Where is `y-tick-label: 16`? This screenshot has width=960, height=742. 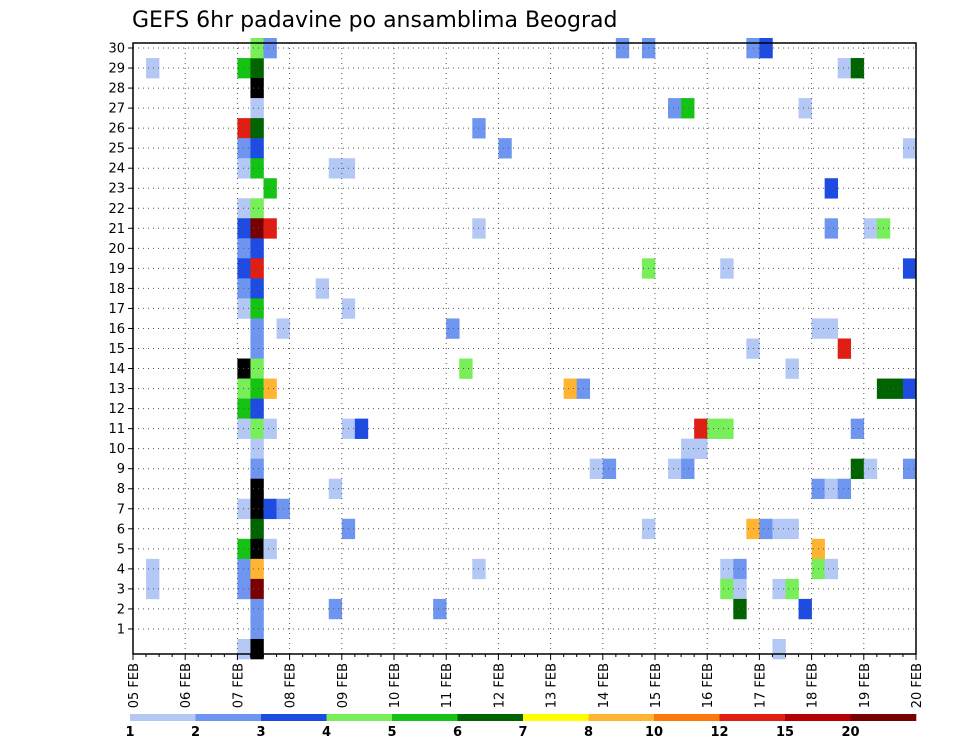 y-tick-label: 16 is located at coordinates (116, 329).